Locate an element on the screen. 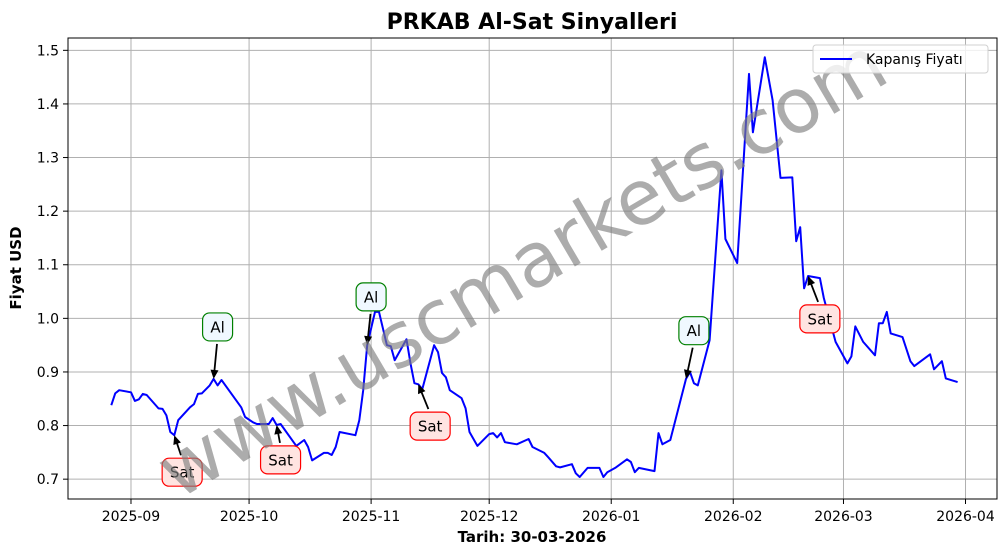  legend-box is located at coordinates (900, 59).